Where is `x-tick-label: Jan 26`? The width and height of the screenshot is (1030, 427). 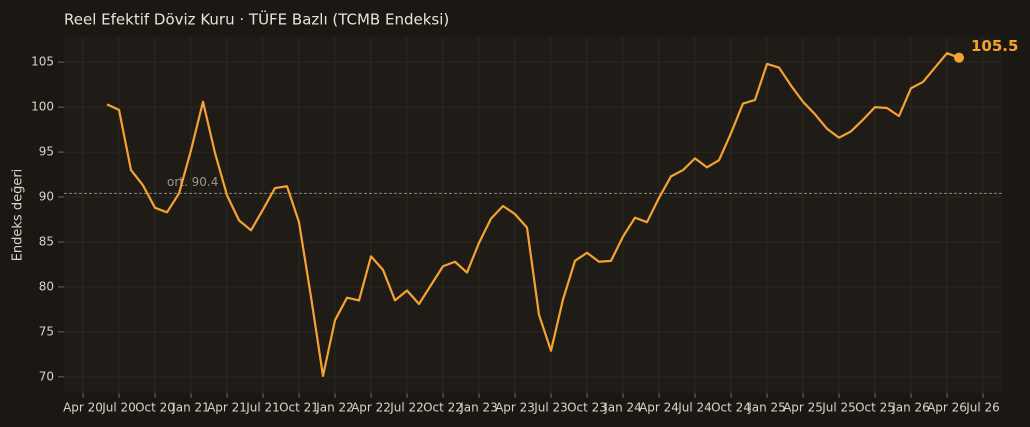 x-tick-label: Jan 26 is located at coordinates (910, 408).